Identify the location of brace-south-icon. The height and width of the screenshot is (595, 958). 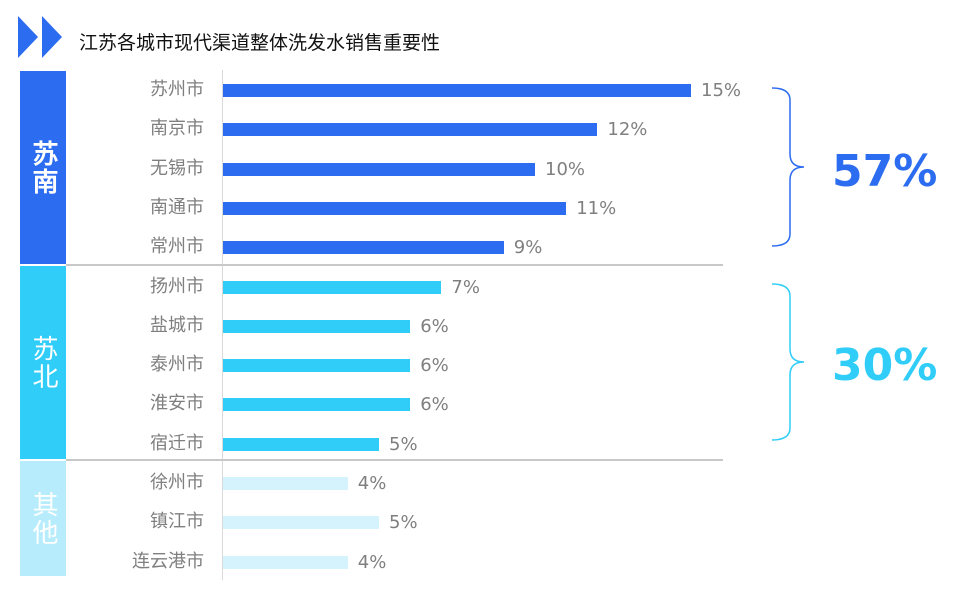
(788, 167).